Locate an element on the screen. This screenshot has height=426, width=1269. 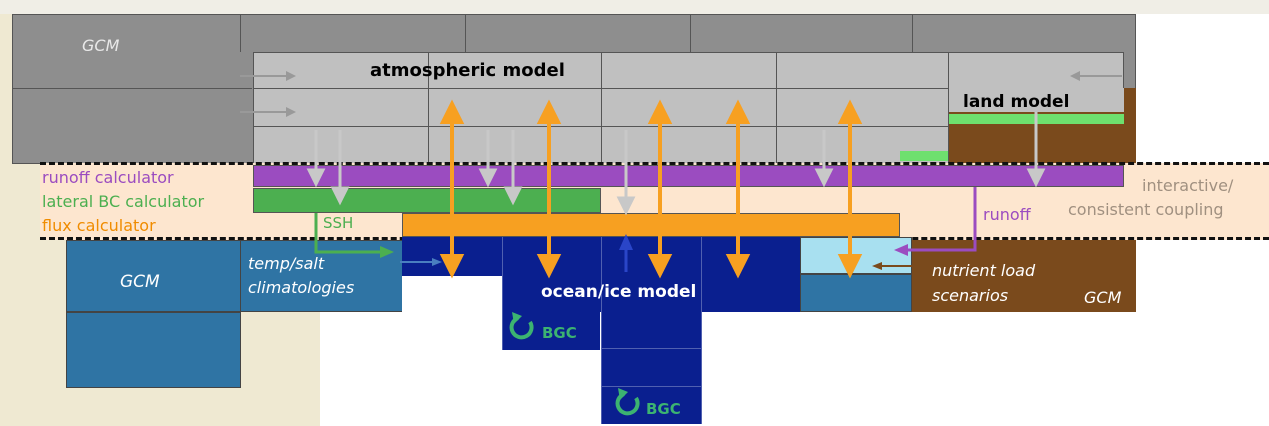
ocean-grid-v2 is located at coordinates (601, 330).